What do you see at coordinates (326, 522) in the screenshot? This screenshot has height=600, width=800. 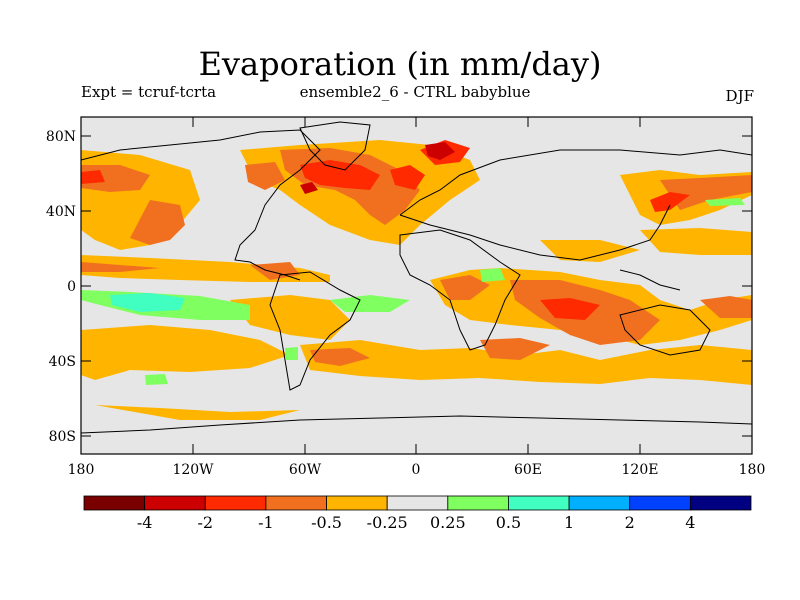 I see `colorbar-label: -0.5` at bounding box center [326, 522].